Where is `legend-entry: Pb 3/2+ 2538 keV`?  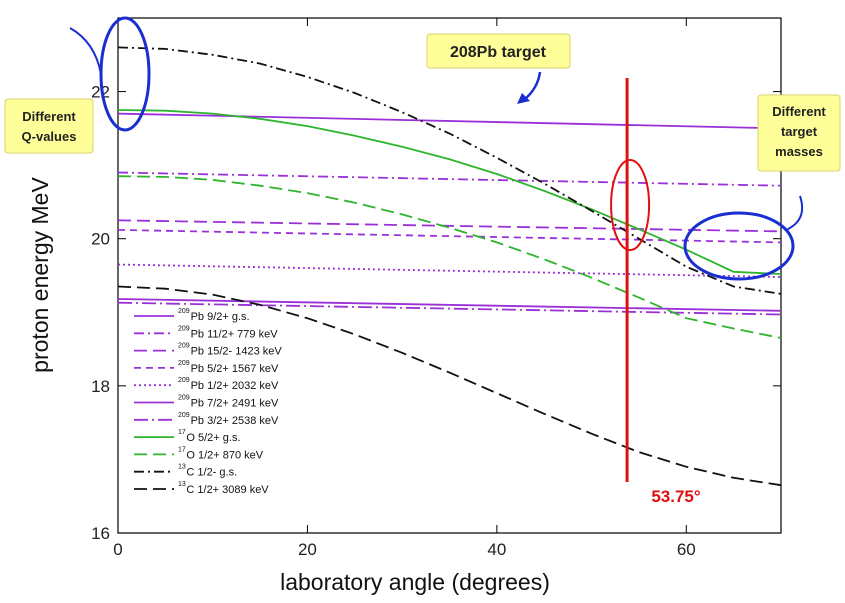 legend-entry: Pb 3/2+ 2538 keV is located at coordinates (235, 421).